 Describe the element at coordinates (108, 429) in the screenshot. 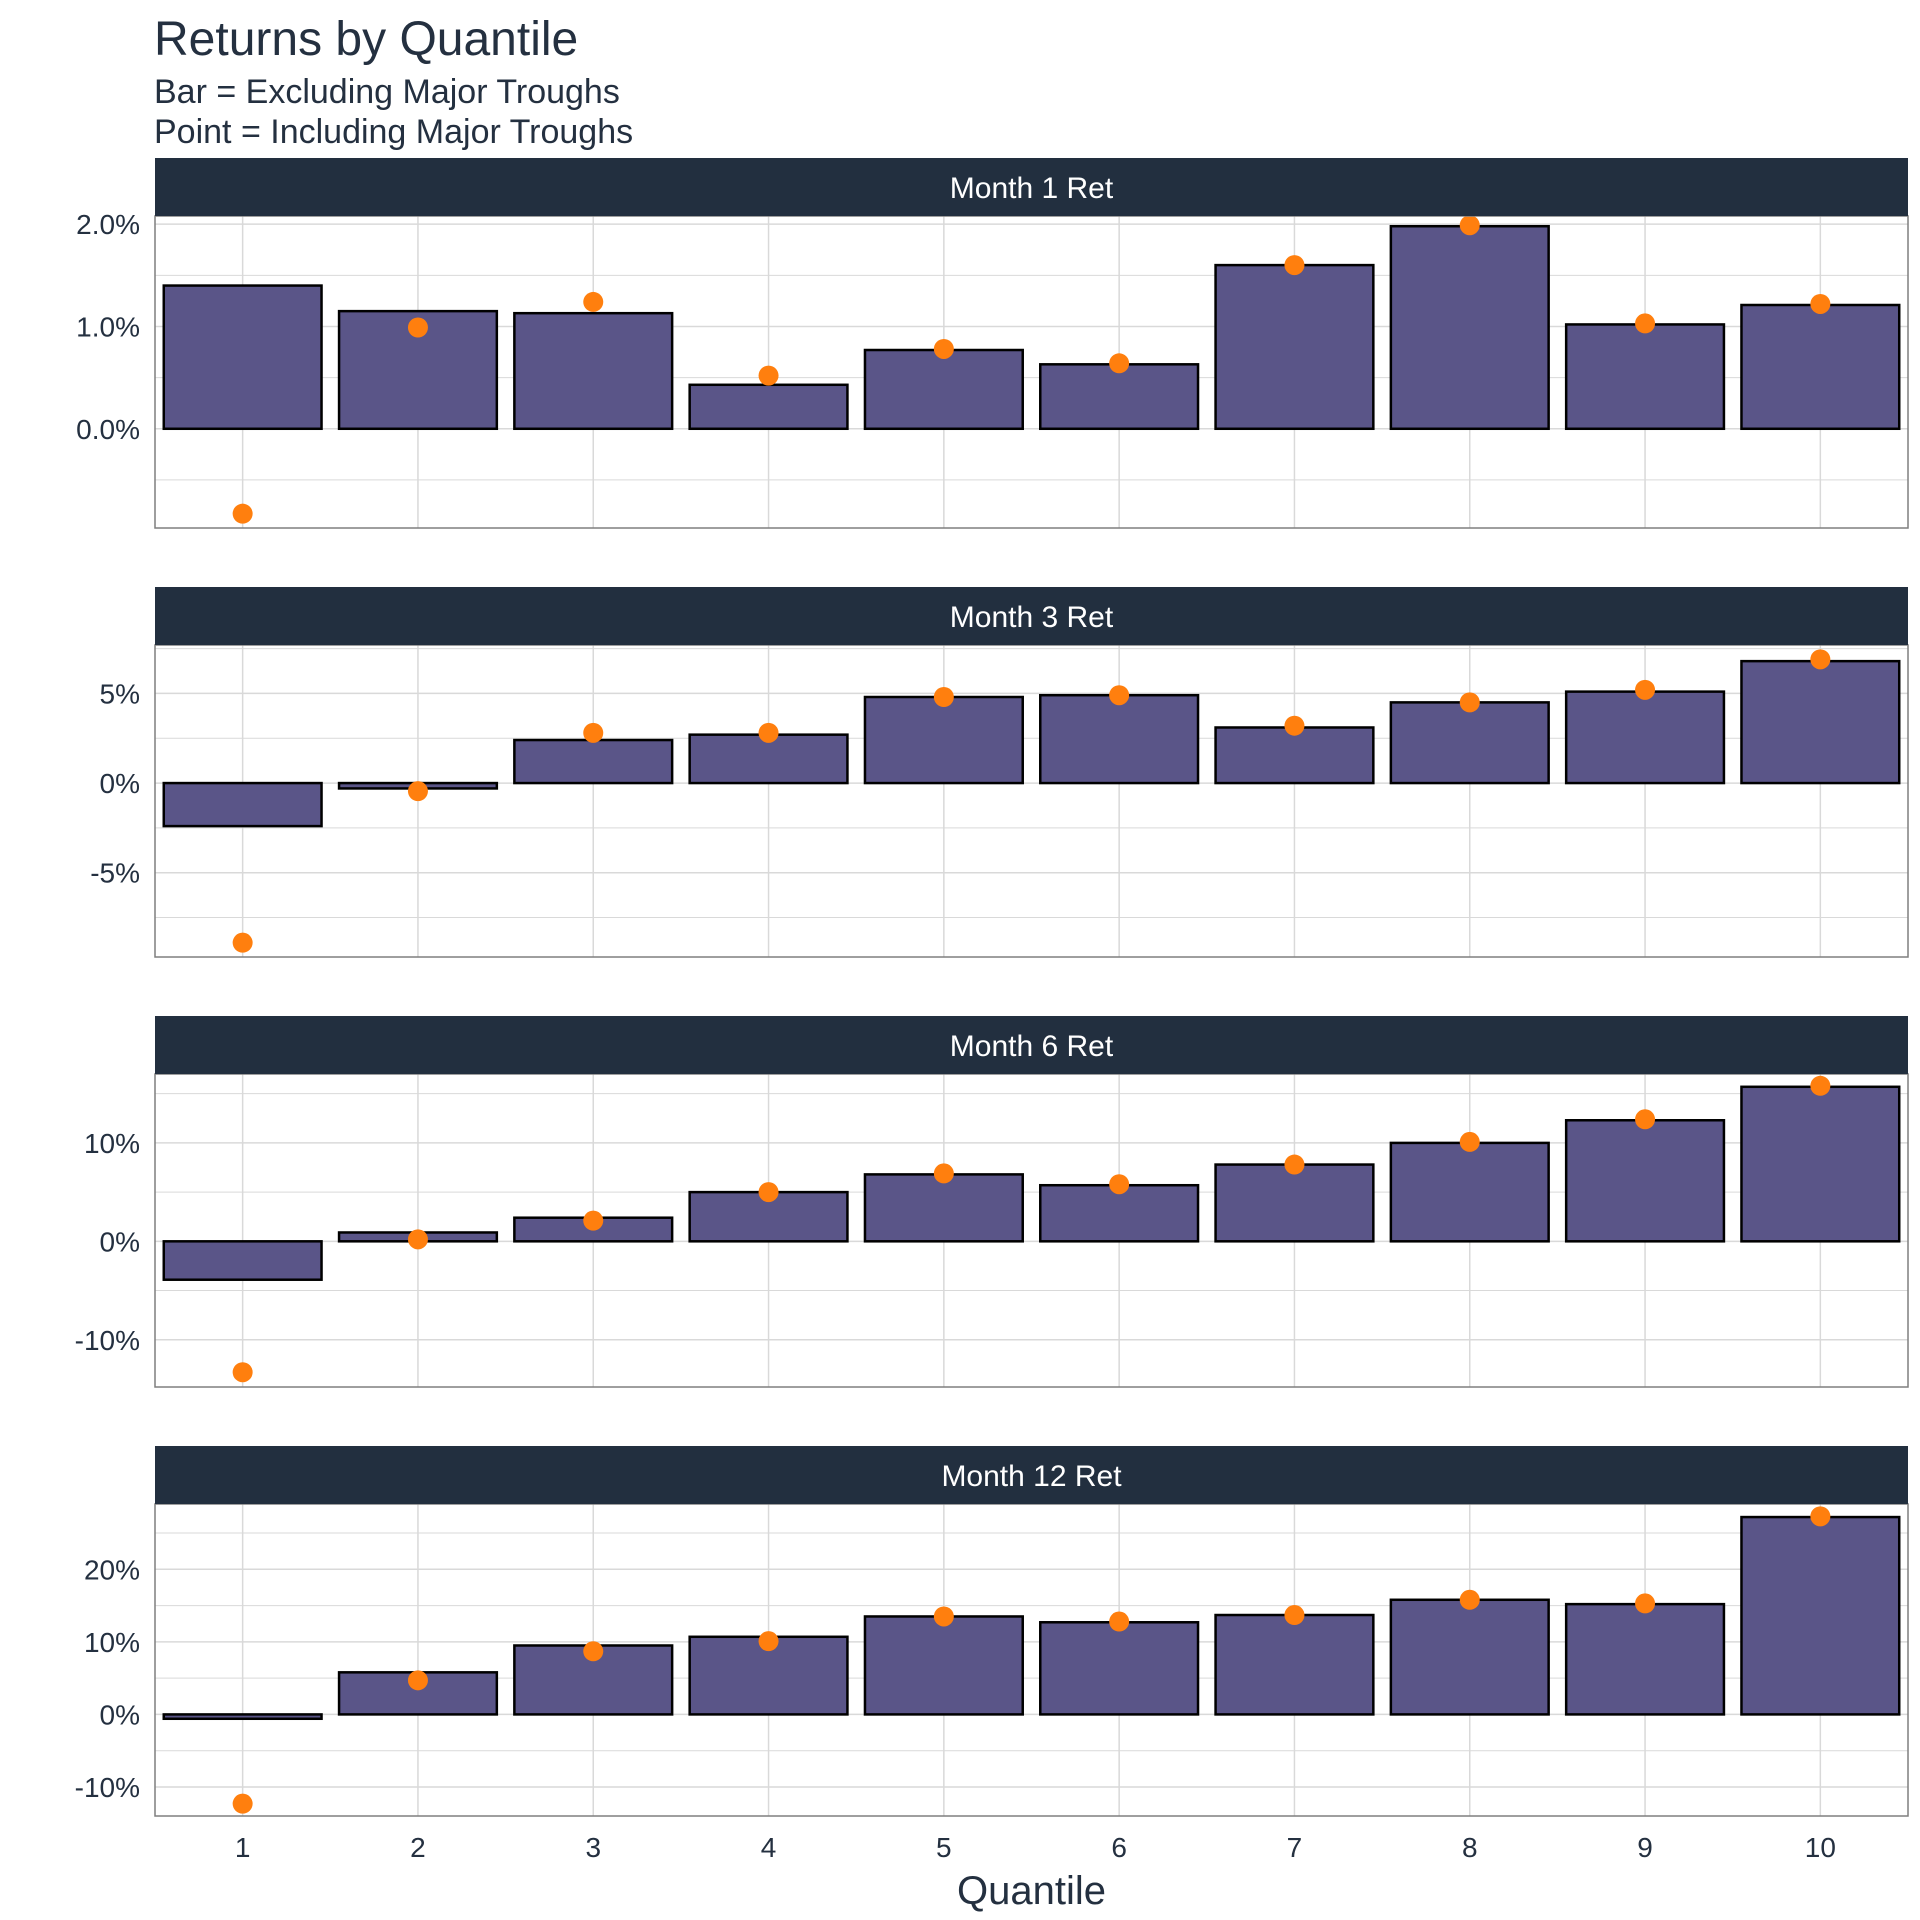

I see `y-tick-label: 0.0%` at that location.